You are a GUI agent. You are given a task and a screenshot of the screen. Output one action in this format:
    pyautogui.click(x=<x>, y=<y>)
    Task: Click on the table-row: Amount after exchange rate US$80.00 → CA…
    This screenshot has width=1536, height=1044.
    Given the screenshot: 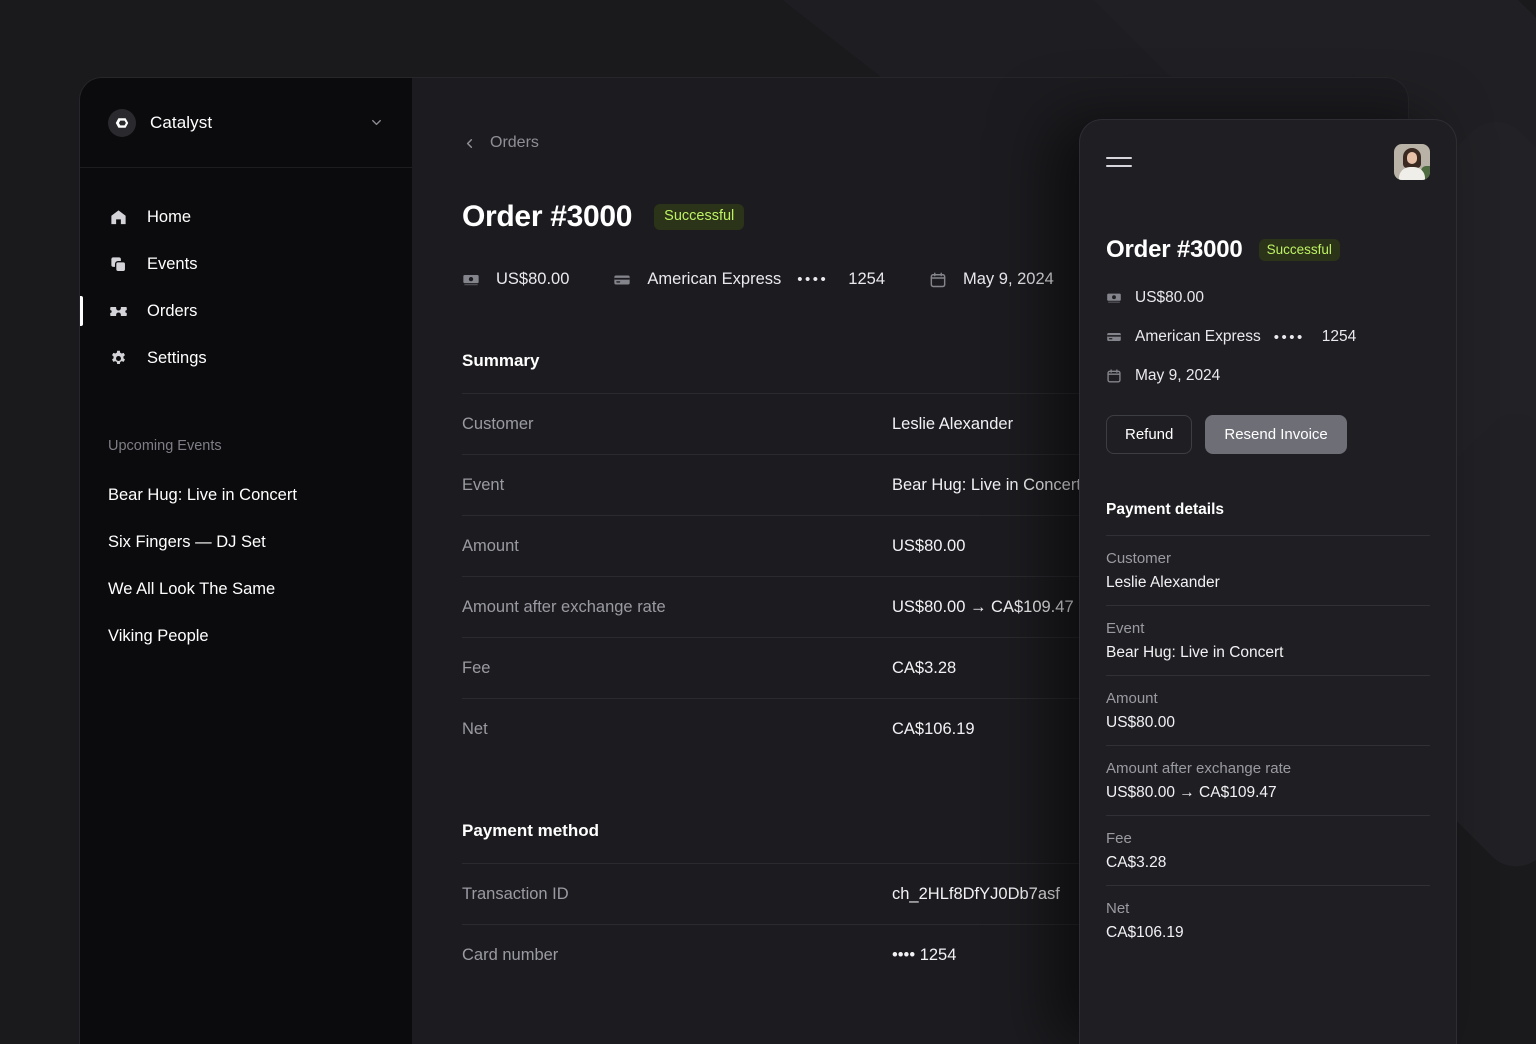 What is the action you would take?
    pyautogui.click(x=902, y=606)
    